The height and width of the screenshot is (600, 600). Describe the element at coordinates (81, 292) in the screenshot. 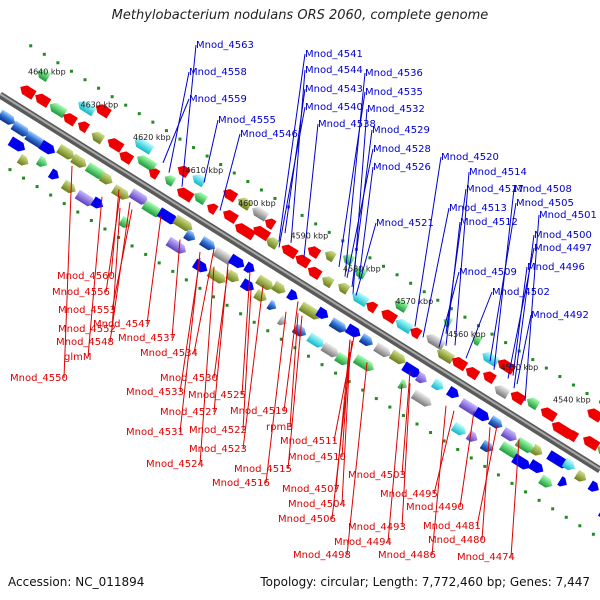

I see `gene-label: Mnod_4556` at that location.